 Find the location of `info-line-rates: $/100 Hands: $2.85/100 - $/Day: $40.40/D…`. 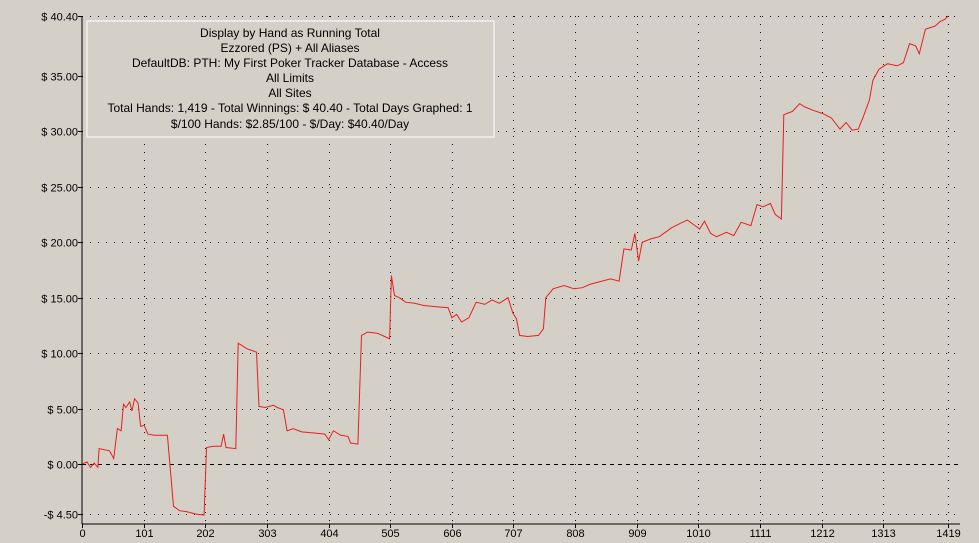

info-line-rates: $/100 Hands: $2.85/100 - $/Day: $40.40/D… is located at coordinates (290, 124).